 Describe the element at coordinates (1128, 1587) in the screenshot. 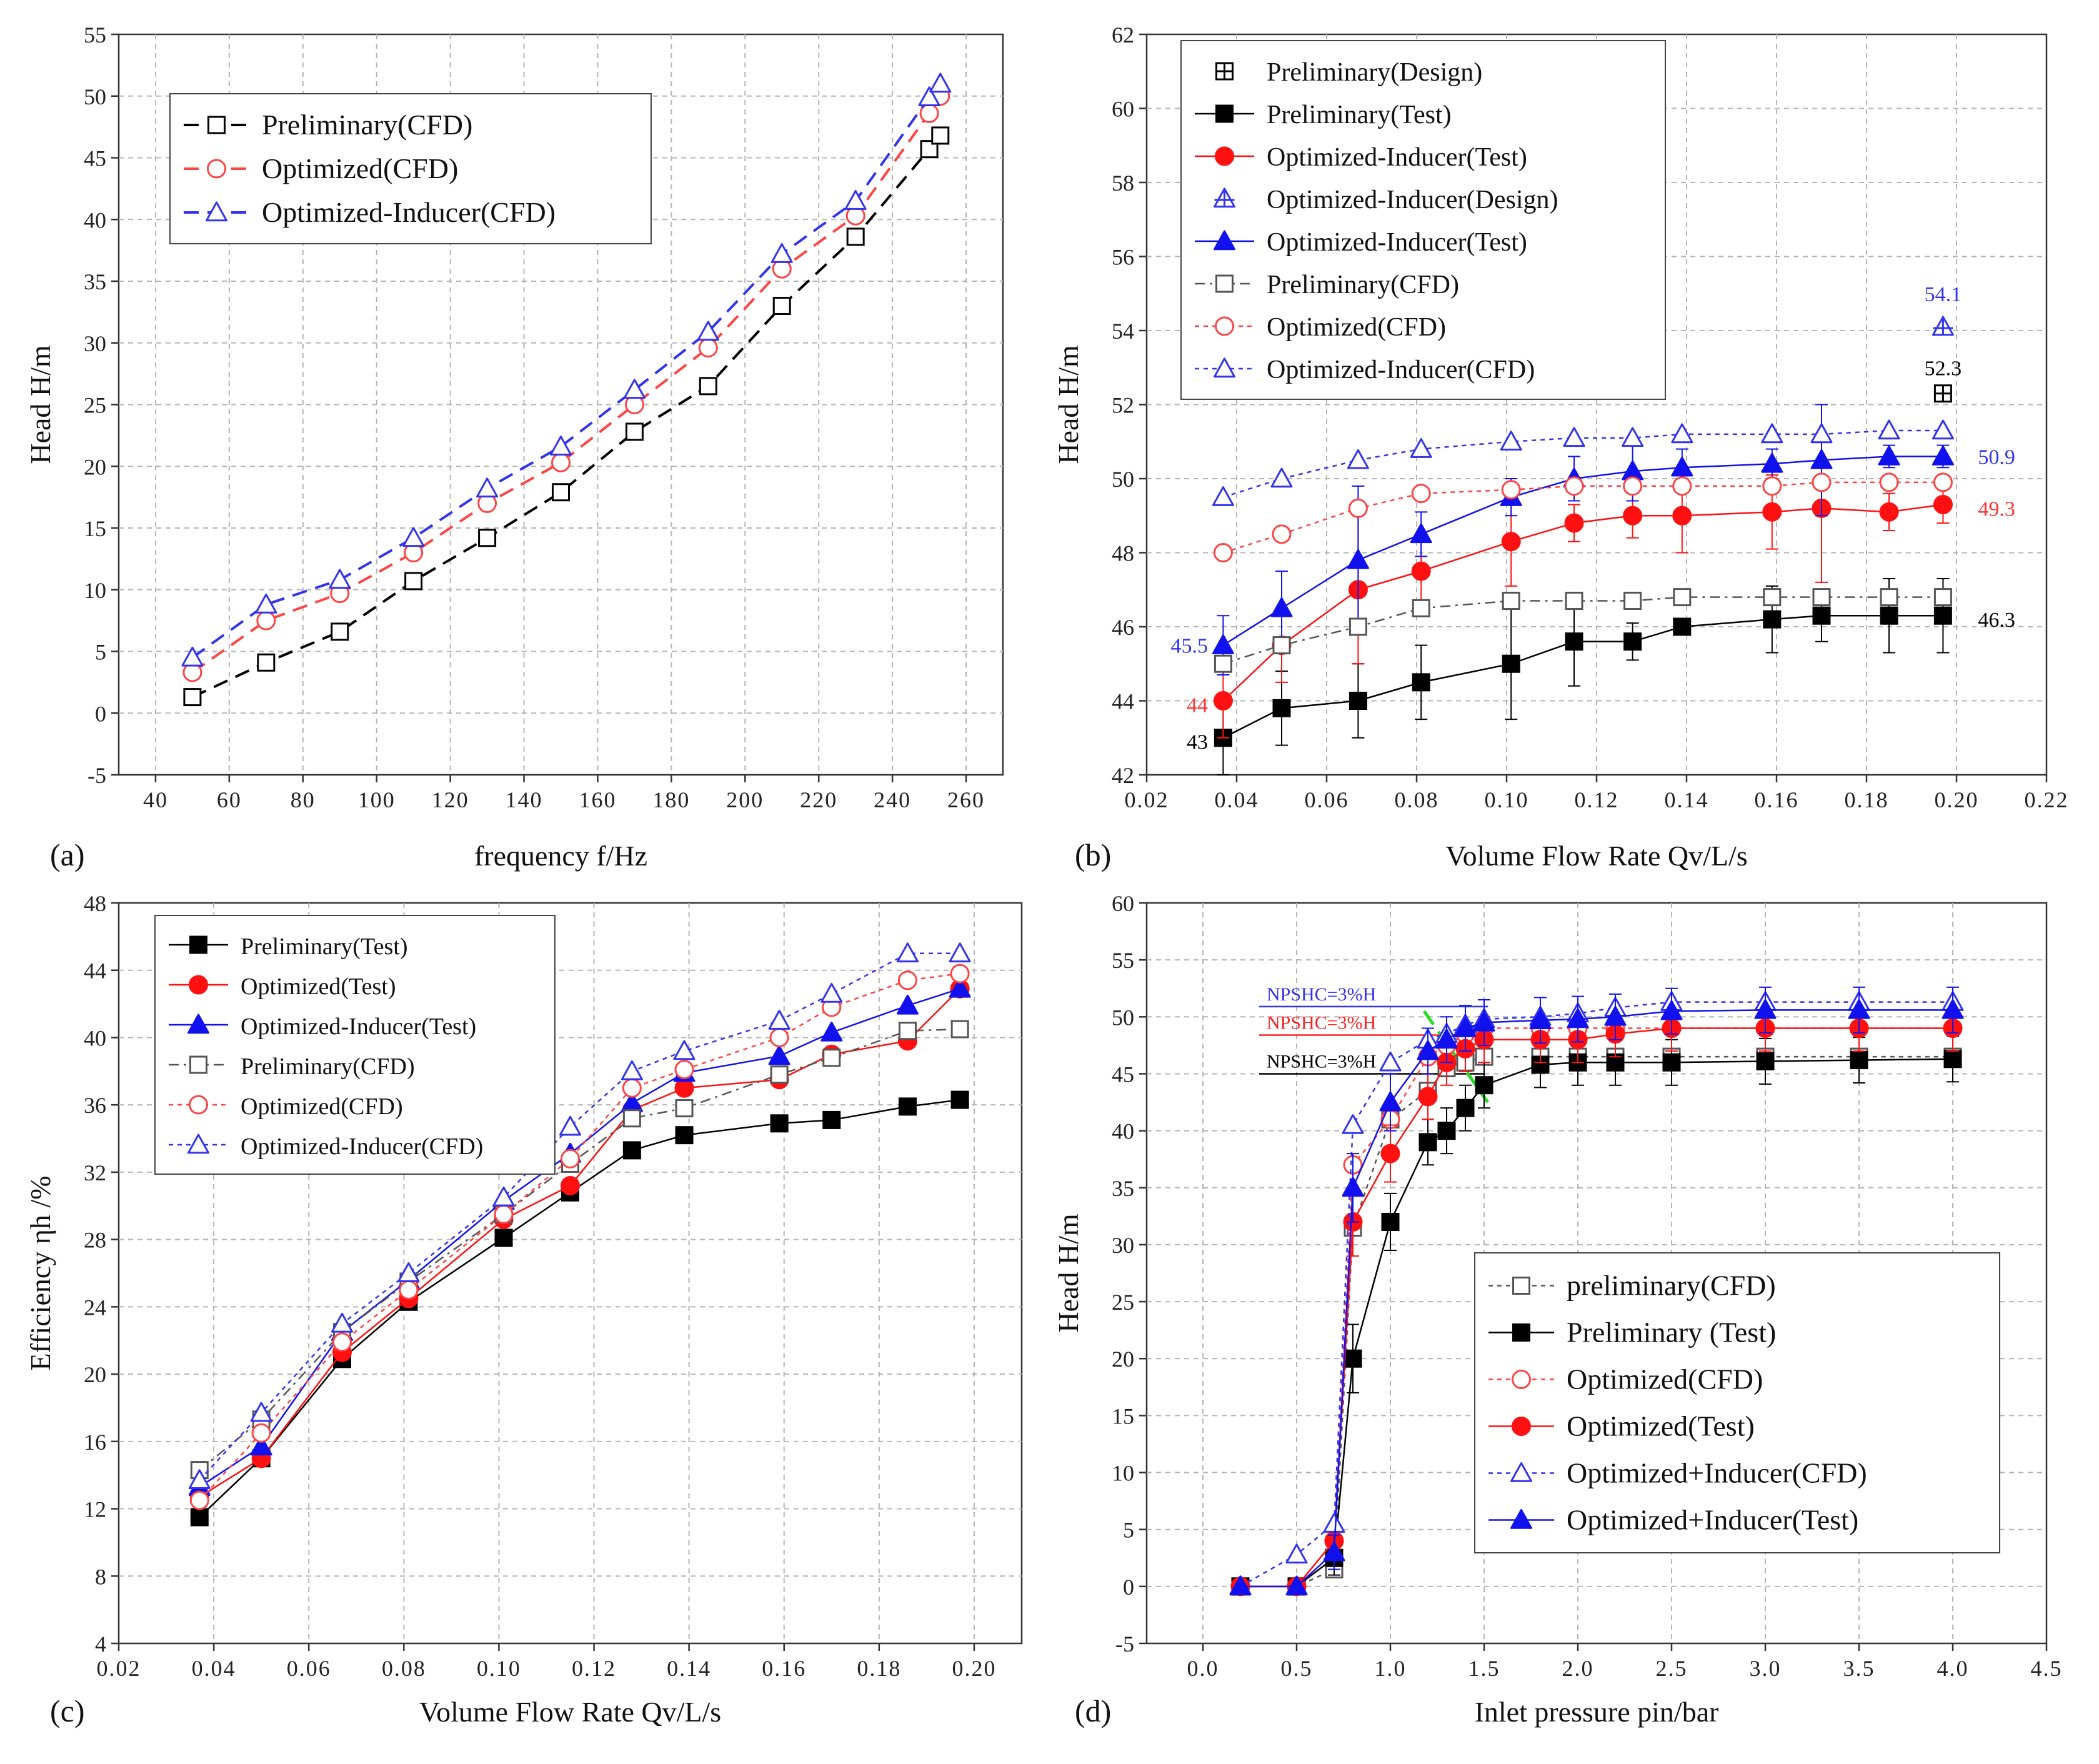

I see `y-tick-label: 0` at that location.